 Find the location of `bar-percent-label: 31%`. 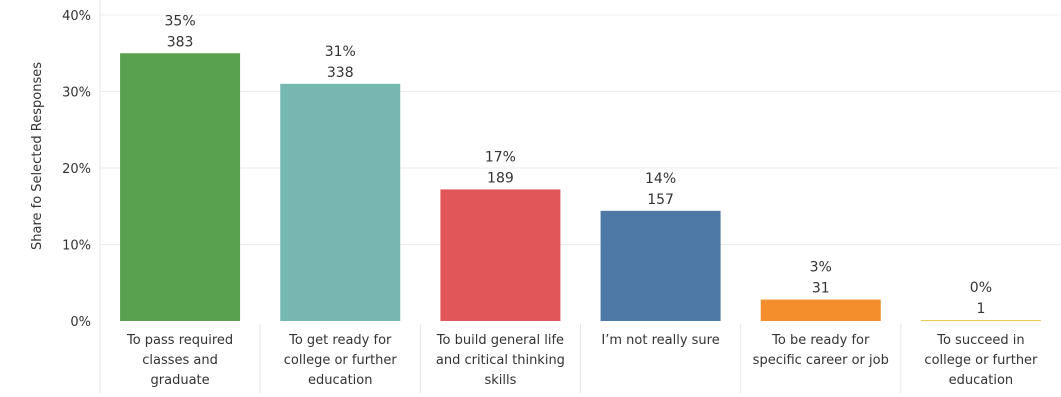

bar-percent-label: 31% is located at coordinates (340, 52).